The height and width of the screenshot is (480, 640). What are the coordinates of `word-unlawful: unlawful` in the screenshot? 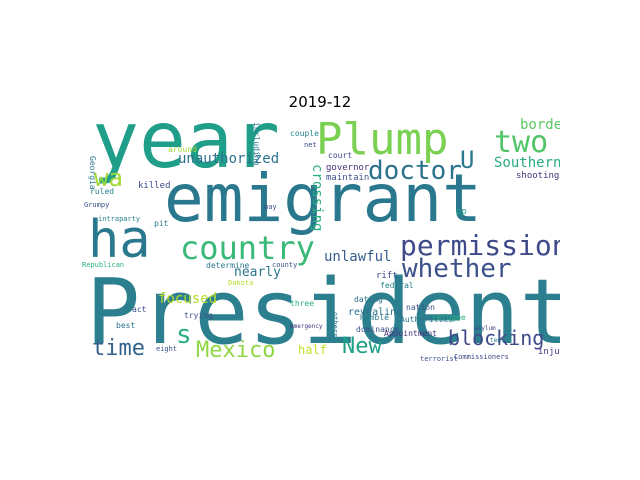 It's located at (358, 257).